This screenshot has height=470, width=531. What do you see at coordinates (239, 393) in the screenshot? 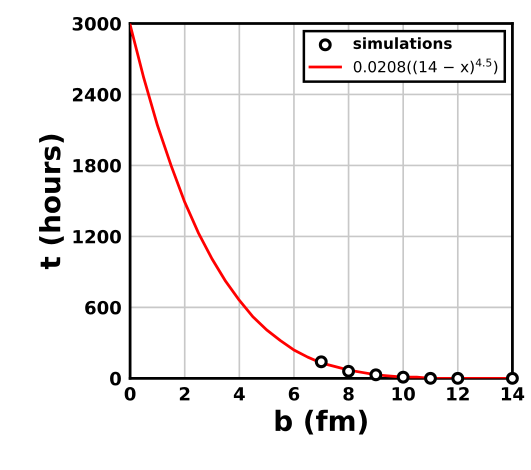
I see `x-tick-label: 4` at bounding box center [239, 393].